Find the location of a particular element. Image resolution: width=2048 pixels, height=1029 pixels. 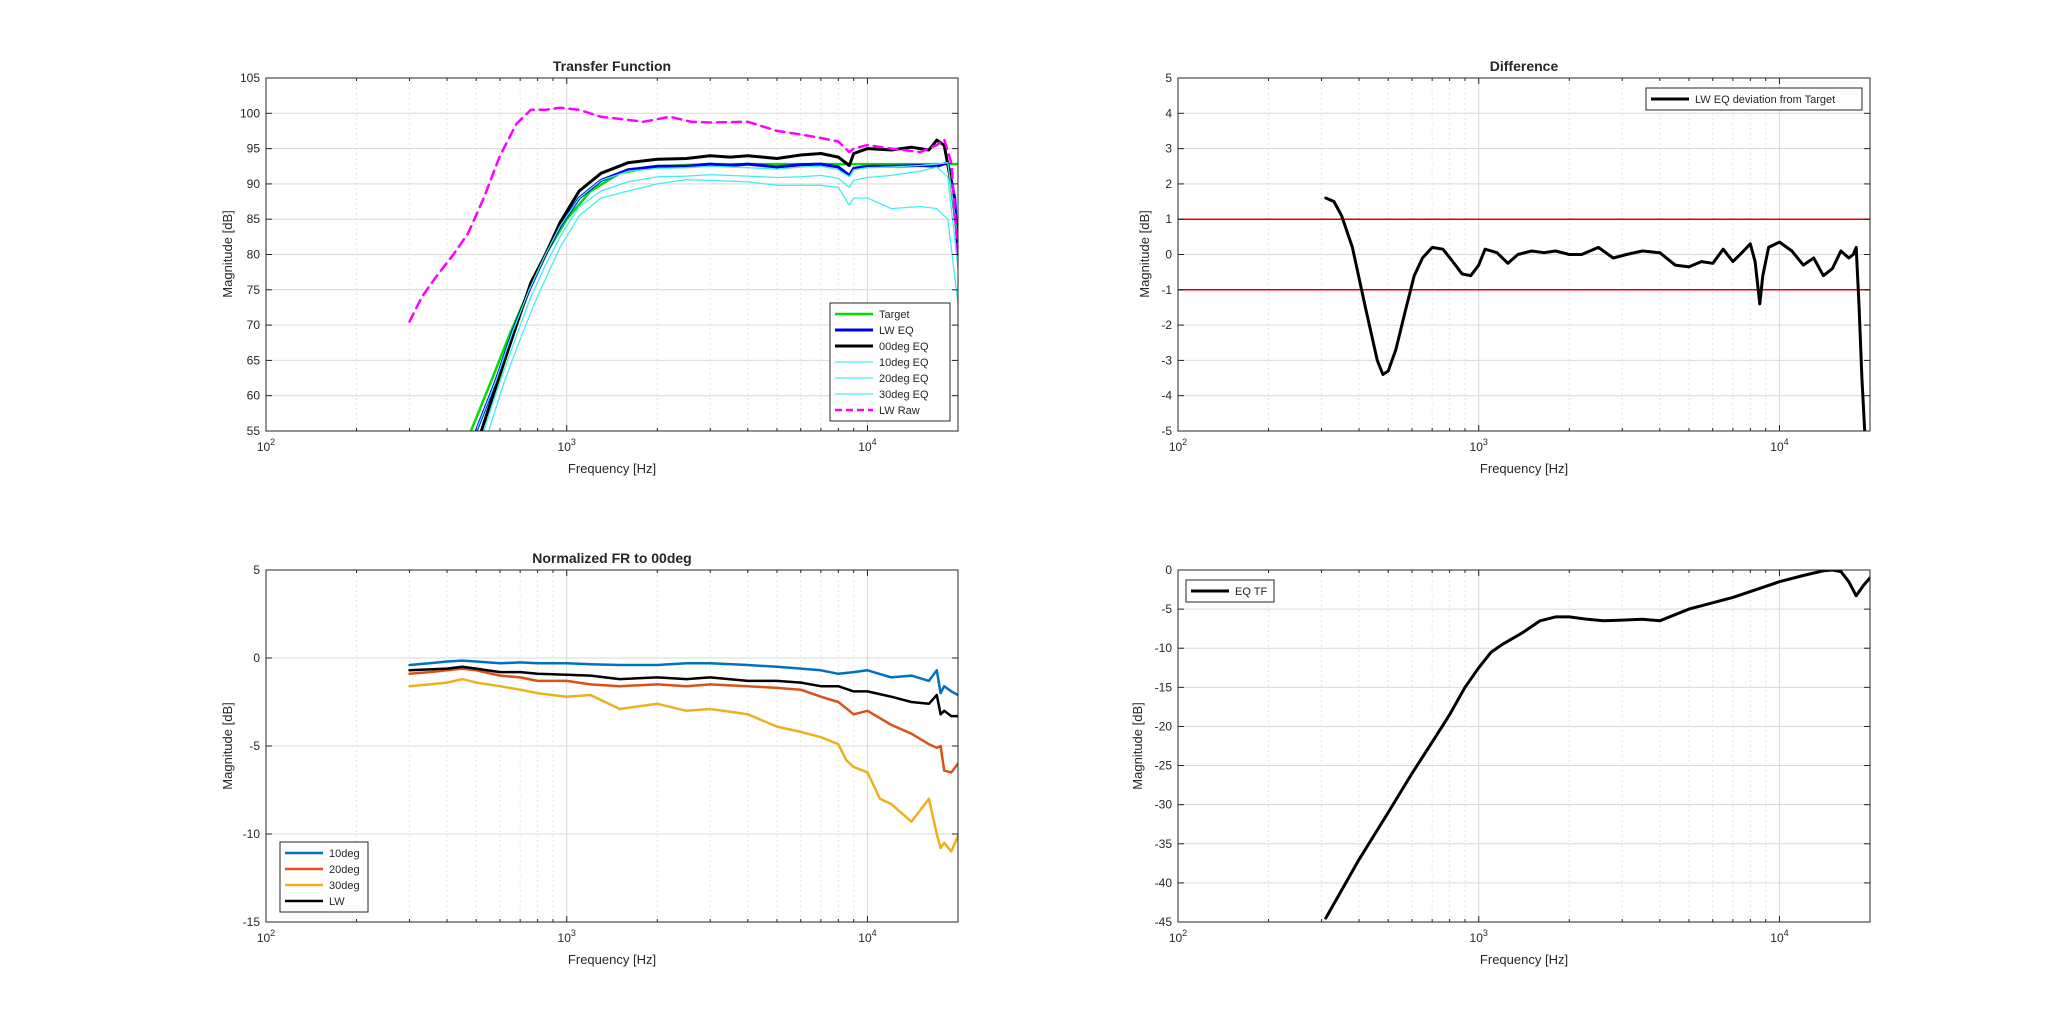

series-line-lw-eq-deviation-from-target is located at coordinates (1595, 313).